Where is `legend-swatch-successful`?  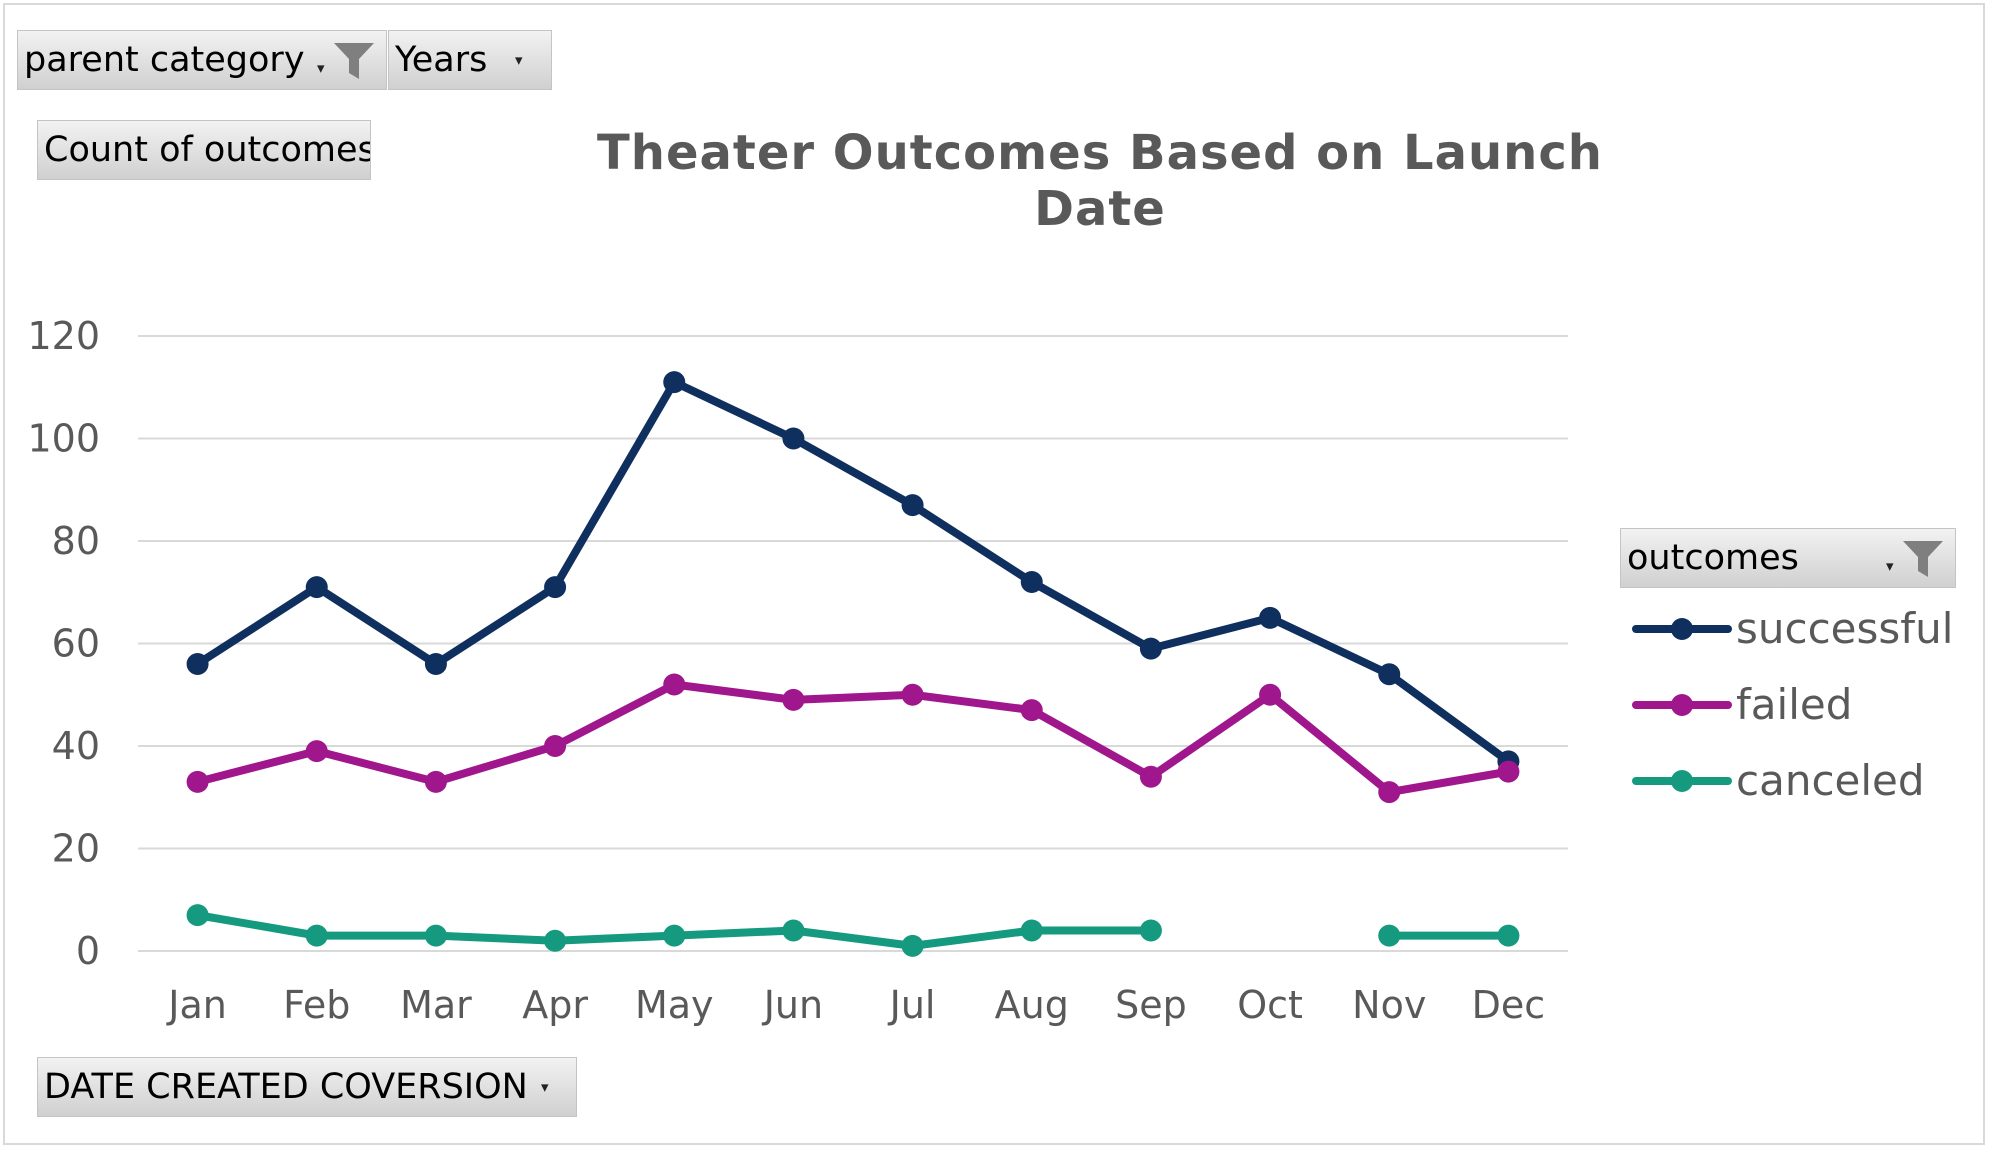 legend-swatch-successful is located at coordinates (1682, 629).